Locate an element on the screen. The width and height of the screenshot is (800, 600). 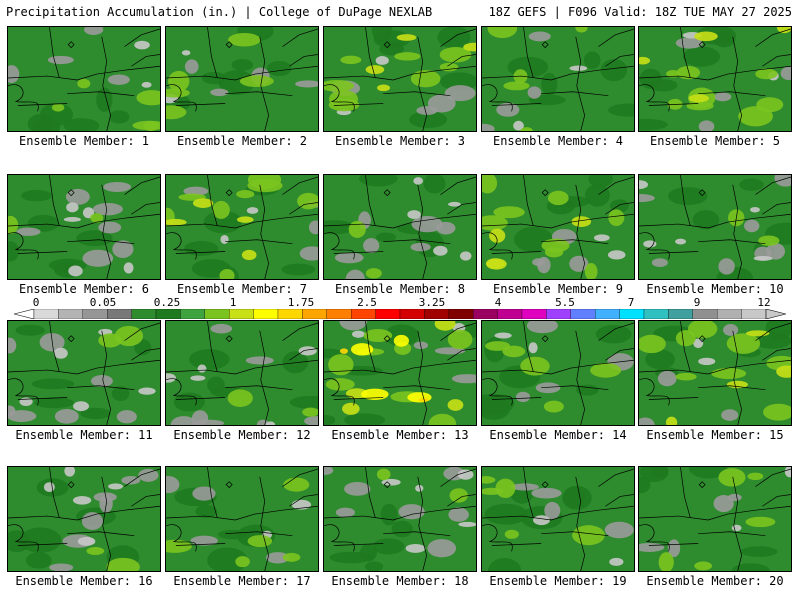
ensemble-member-label: Ensemble Member: 6 is located at coordinates (84, 289).